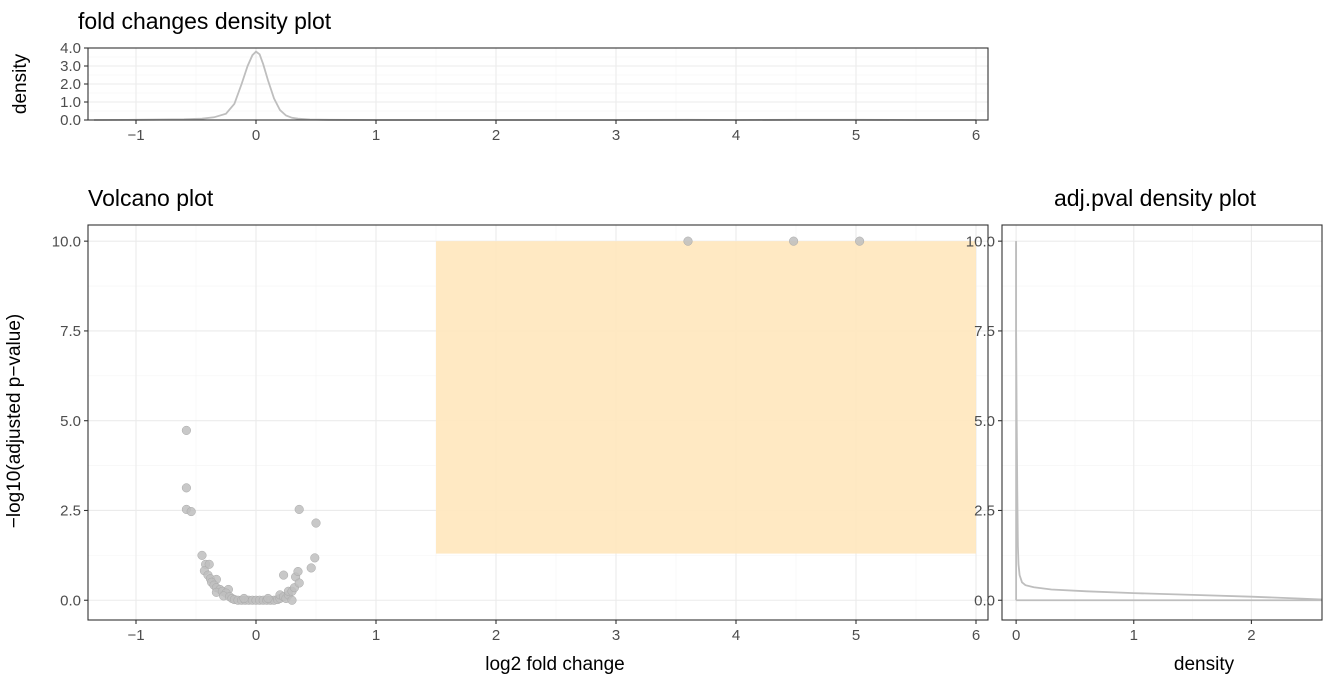 The width and height of the screenshot is (1326, 680). I want to click on plot-frame, so click(1162, 422).